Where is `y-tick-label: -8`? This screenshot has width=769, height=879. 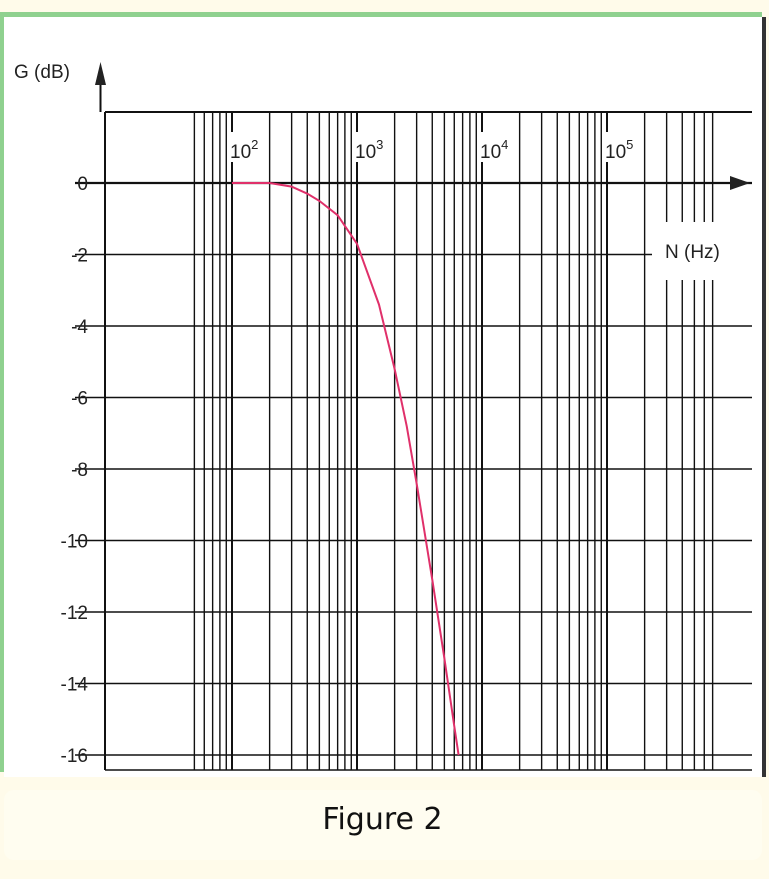 y-tick-label: -8 is located at coordinates (79, 470).